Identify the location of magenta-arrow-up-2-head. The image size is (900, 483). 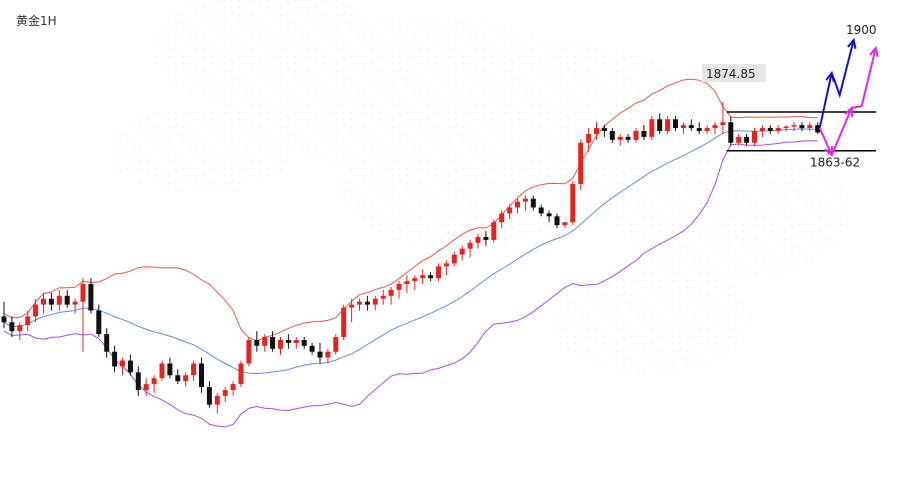
(874, 51).